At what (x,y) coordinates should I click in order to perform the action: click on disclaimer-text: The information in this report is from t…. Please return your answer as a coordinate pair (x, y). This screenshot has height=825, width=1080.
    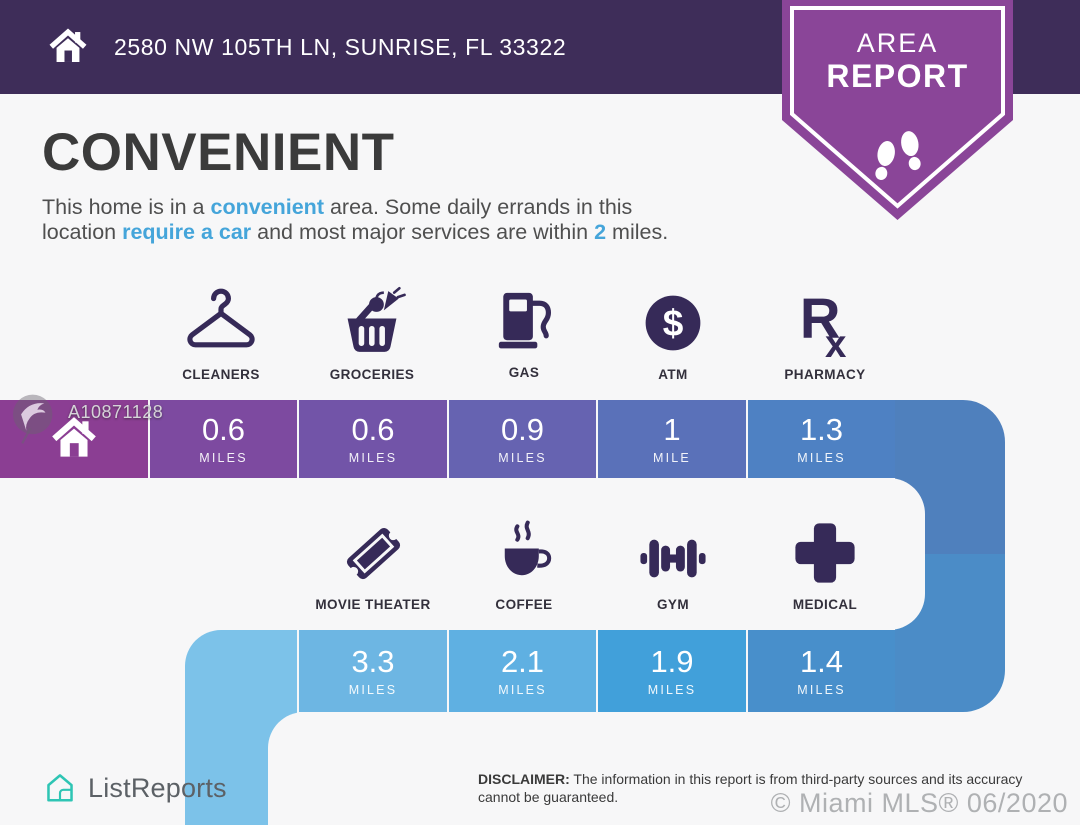
    Looking at the image, I should click on (750, 788).